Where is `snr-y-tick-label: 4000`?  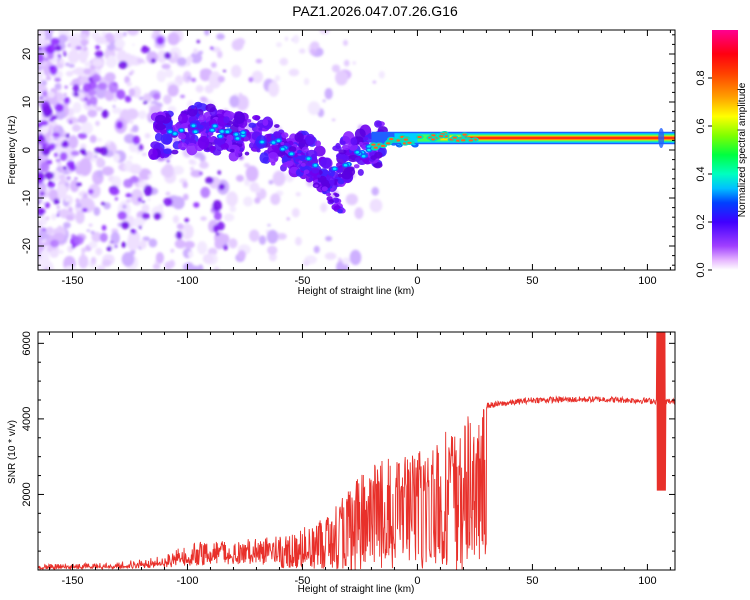 snr-y-tick-label: 4000 is located at coordinates (27, 419).